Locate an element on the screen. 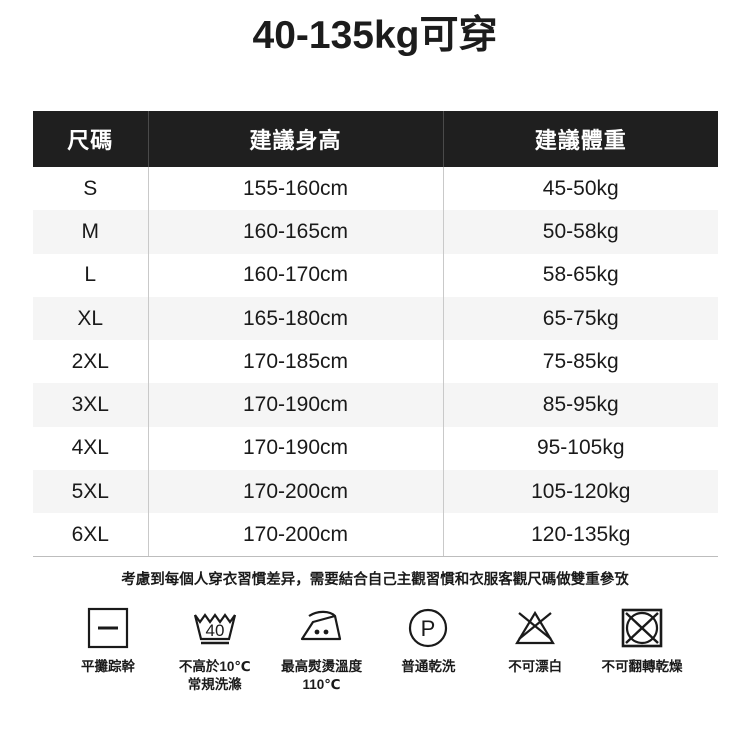  care-label: 平攤踪幹 is located at coordinates (108, 666).